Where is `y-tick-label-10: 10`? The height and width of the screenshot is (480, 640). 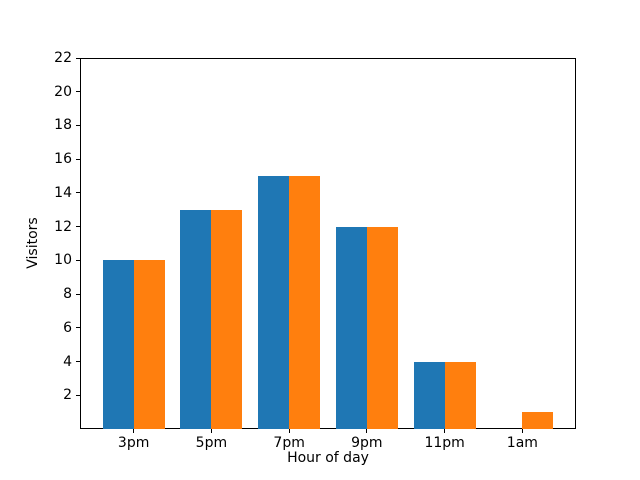 y-tick-label-10: 10 is located at coordinates (63, 260).